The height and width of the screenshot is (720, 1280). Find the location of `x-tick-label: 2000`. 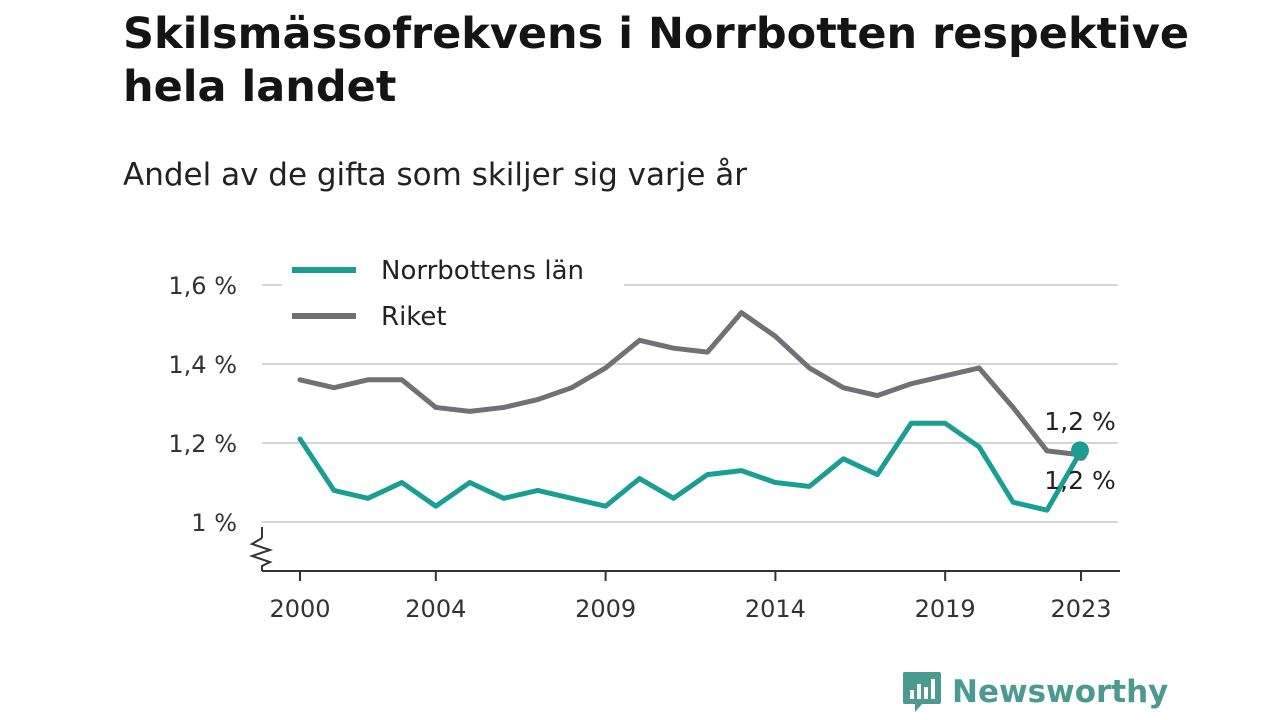

x-tick-label: 2000 is located at coordinates (299, 609).